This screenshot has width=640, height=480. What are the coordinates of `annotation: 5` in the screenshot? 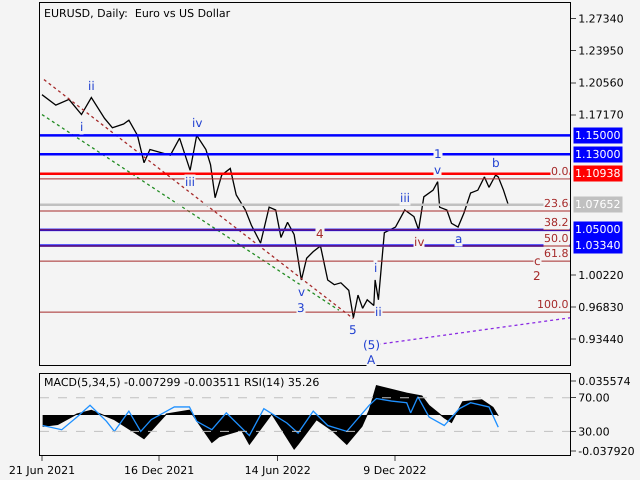 It's located at (353, 330).